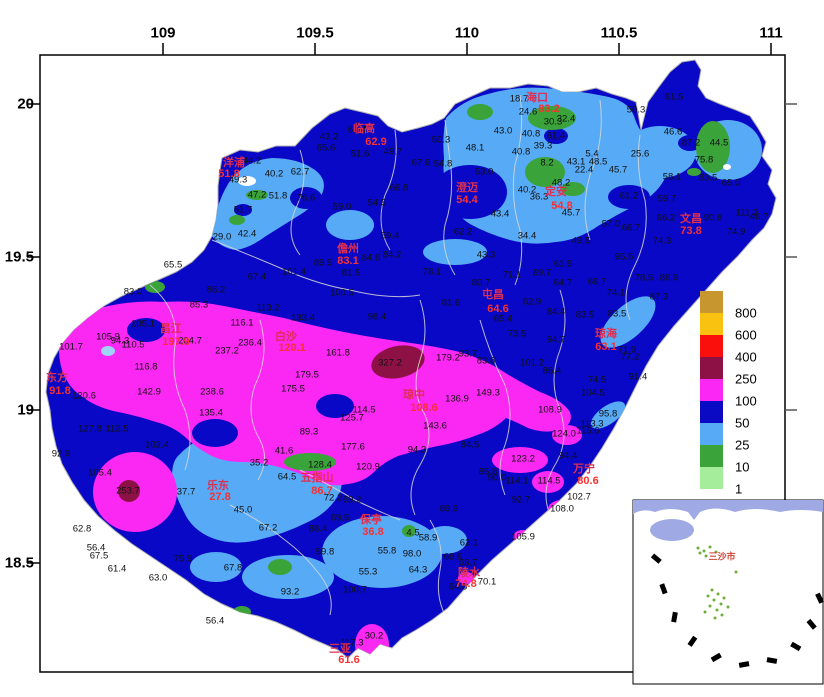 The width and height of the screenshot is (824, 697). What do you see at coordinates (717, 582) in the screenshot?
I see `inset-island-dots` at bounding box center [717, 582].